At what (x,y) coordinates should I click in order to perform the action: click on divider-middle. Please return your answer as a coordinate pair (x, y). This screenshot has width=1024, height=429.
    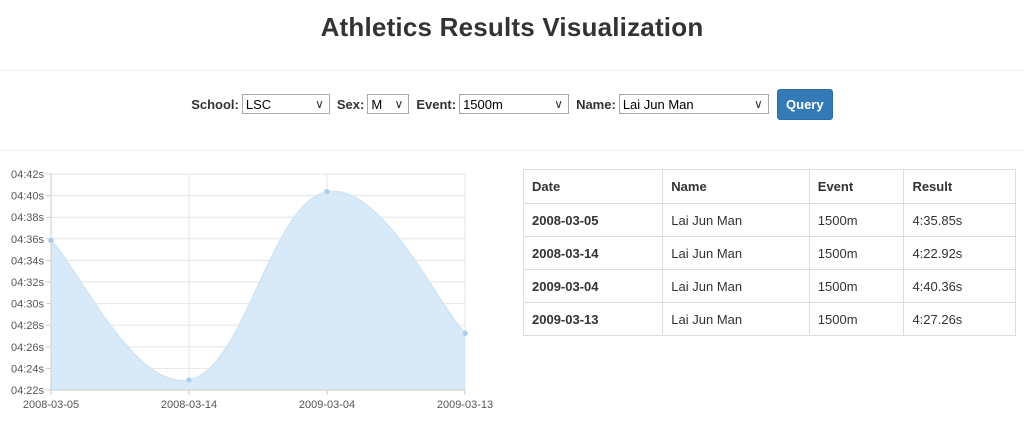
    Looking at the image, I should click on (512, 150).